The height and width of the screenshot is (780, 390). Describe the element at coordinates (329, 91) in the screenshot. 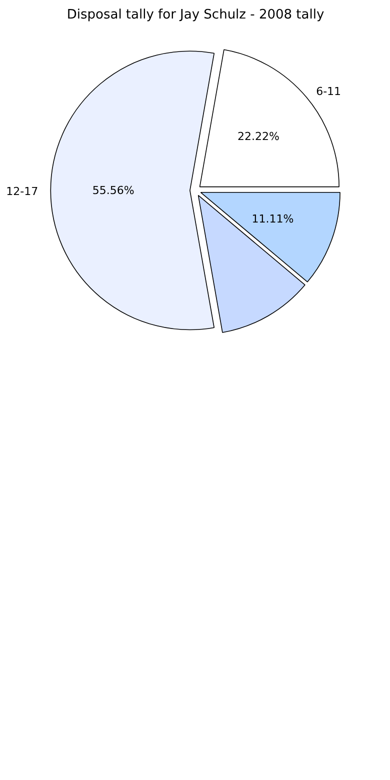

I see `slice-label: 6-11` at that location.